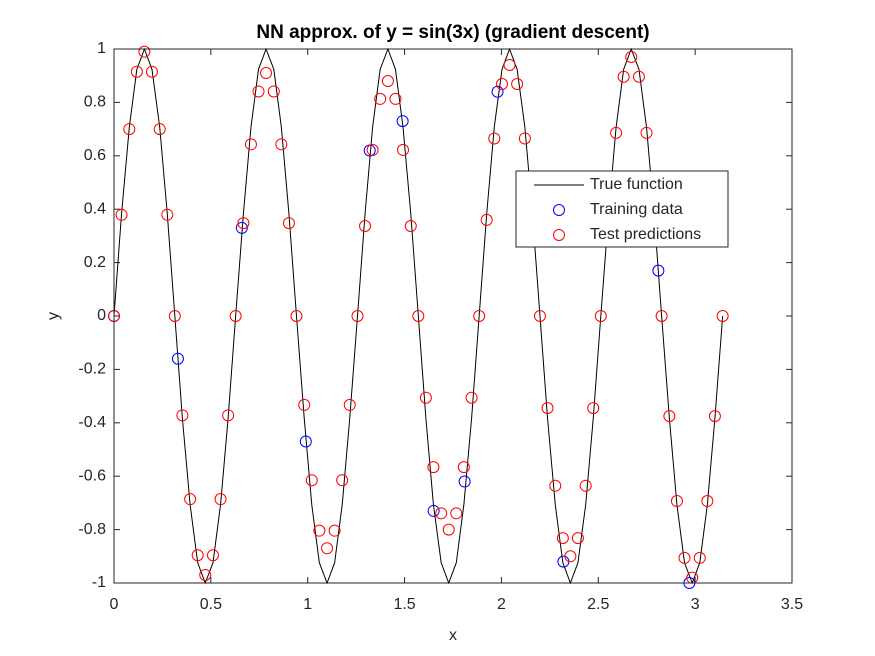 Image resolution: width=875 pixels, height=656 pixels. I want to click on x-tick-label: 3.5, so click(792, 604).